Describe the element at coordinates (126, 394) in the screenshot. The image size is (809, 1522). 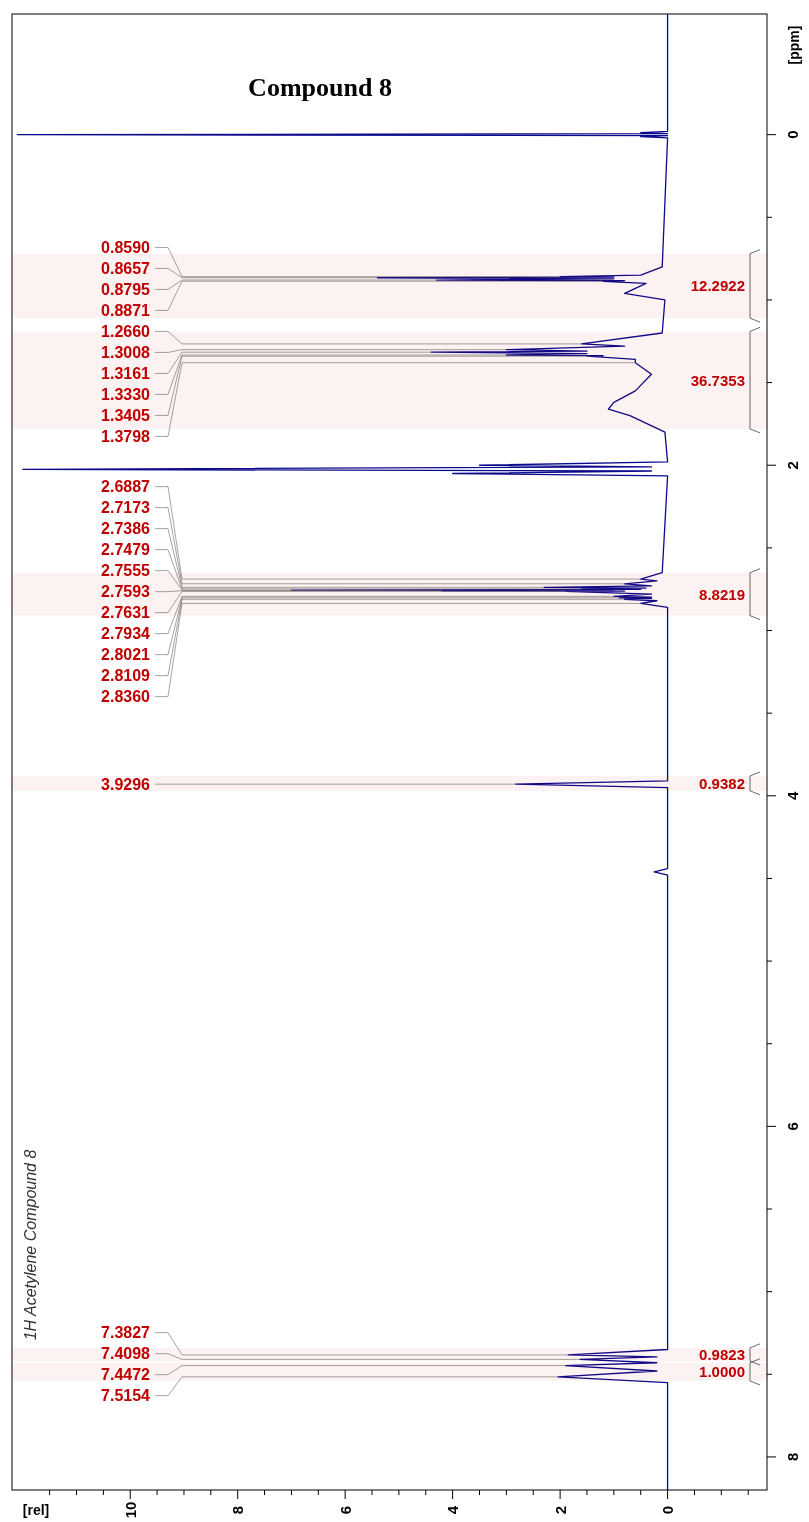
I see `annotation: 1.3330` at that location.